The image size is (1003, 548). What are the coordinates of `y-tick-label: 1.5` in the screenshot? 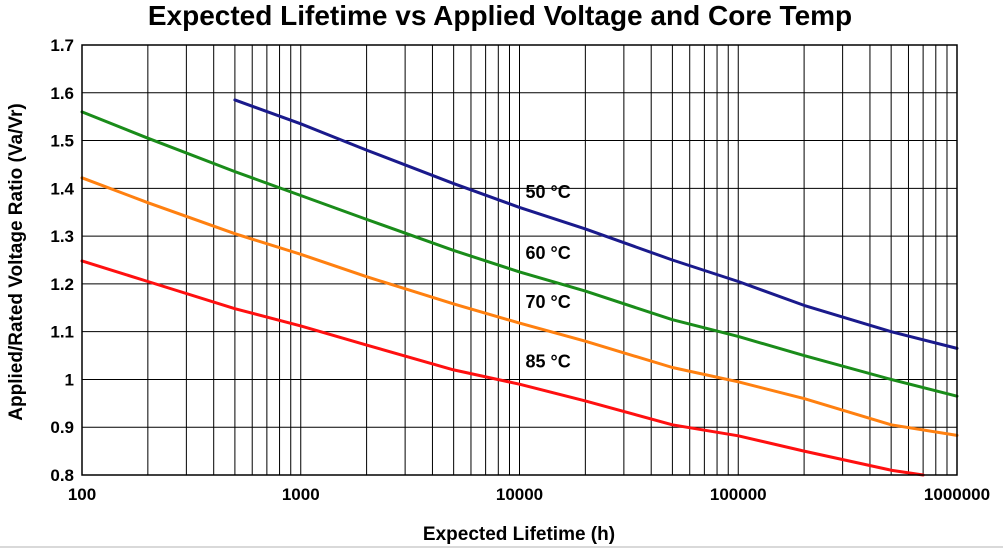 It's located at (62, 141).